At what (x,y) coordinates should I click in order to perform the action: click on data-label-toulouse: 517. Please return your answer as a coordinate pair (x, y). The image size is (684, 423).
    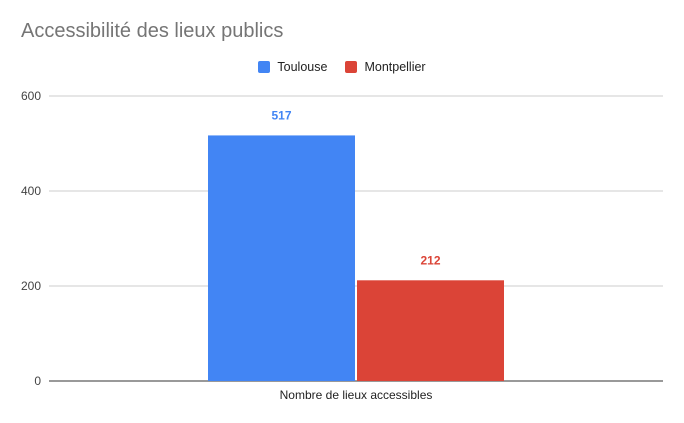
    Looking at the image, I should click on (281, 115).